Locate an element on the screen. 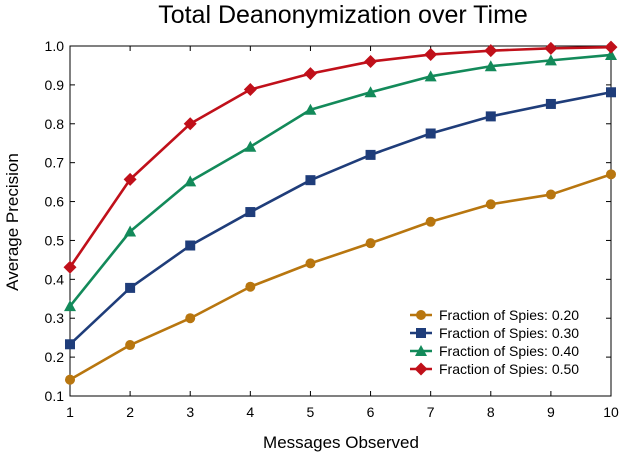 This screenshot has height=455, width=620. x-tick-label: 2 is located at coordinates (130, 412).